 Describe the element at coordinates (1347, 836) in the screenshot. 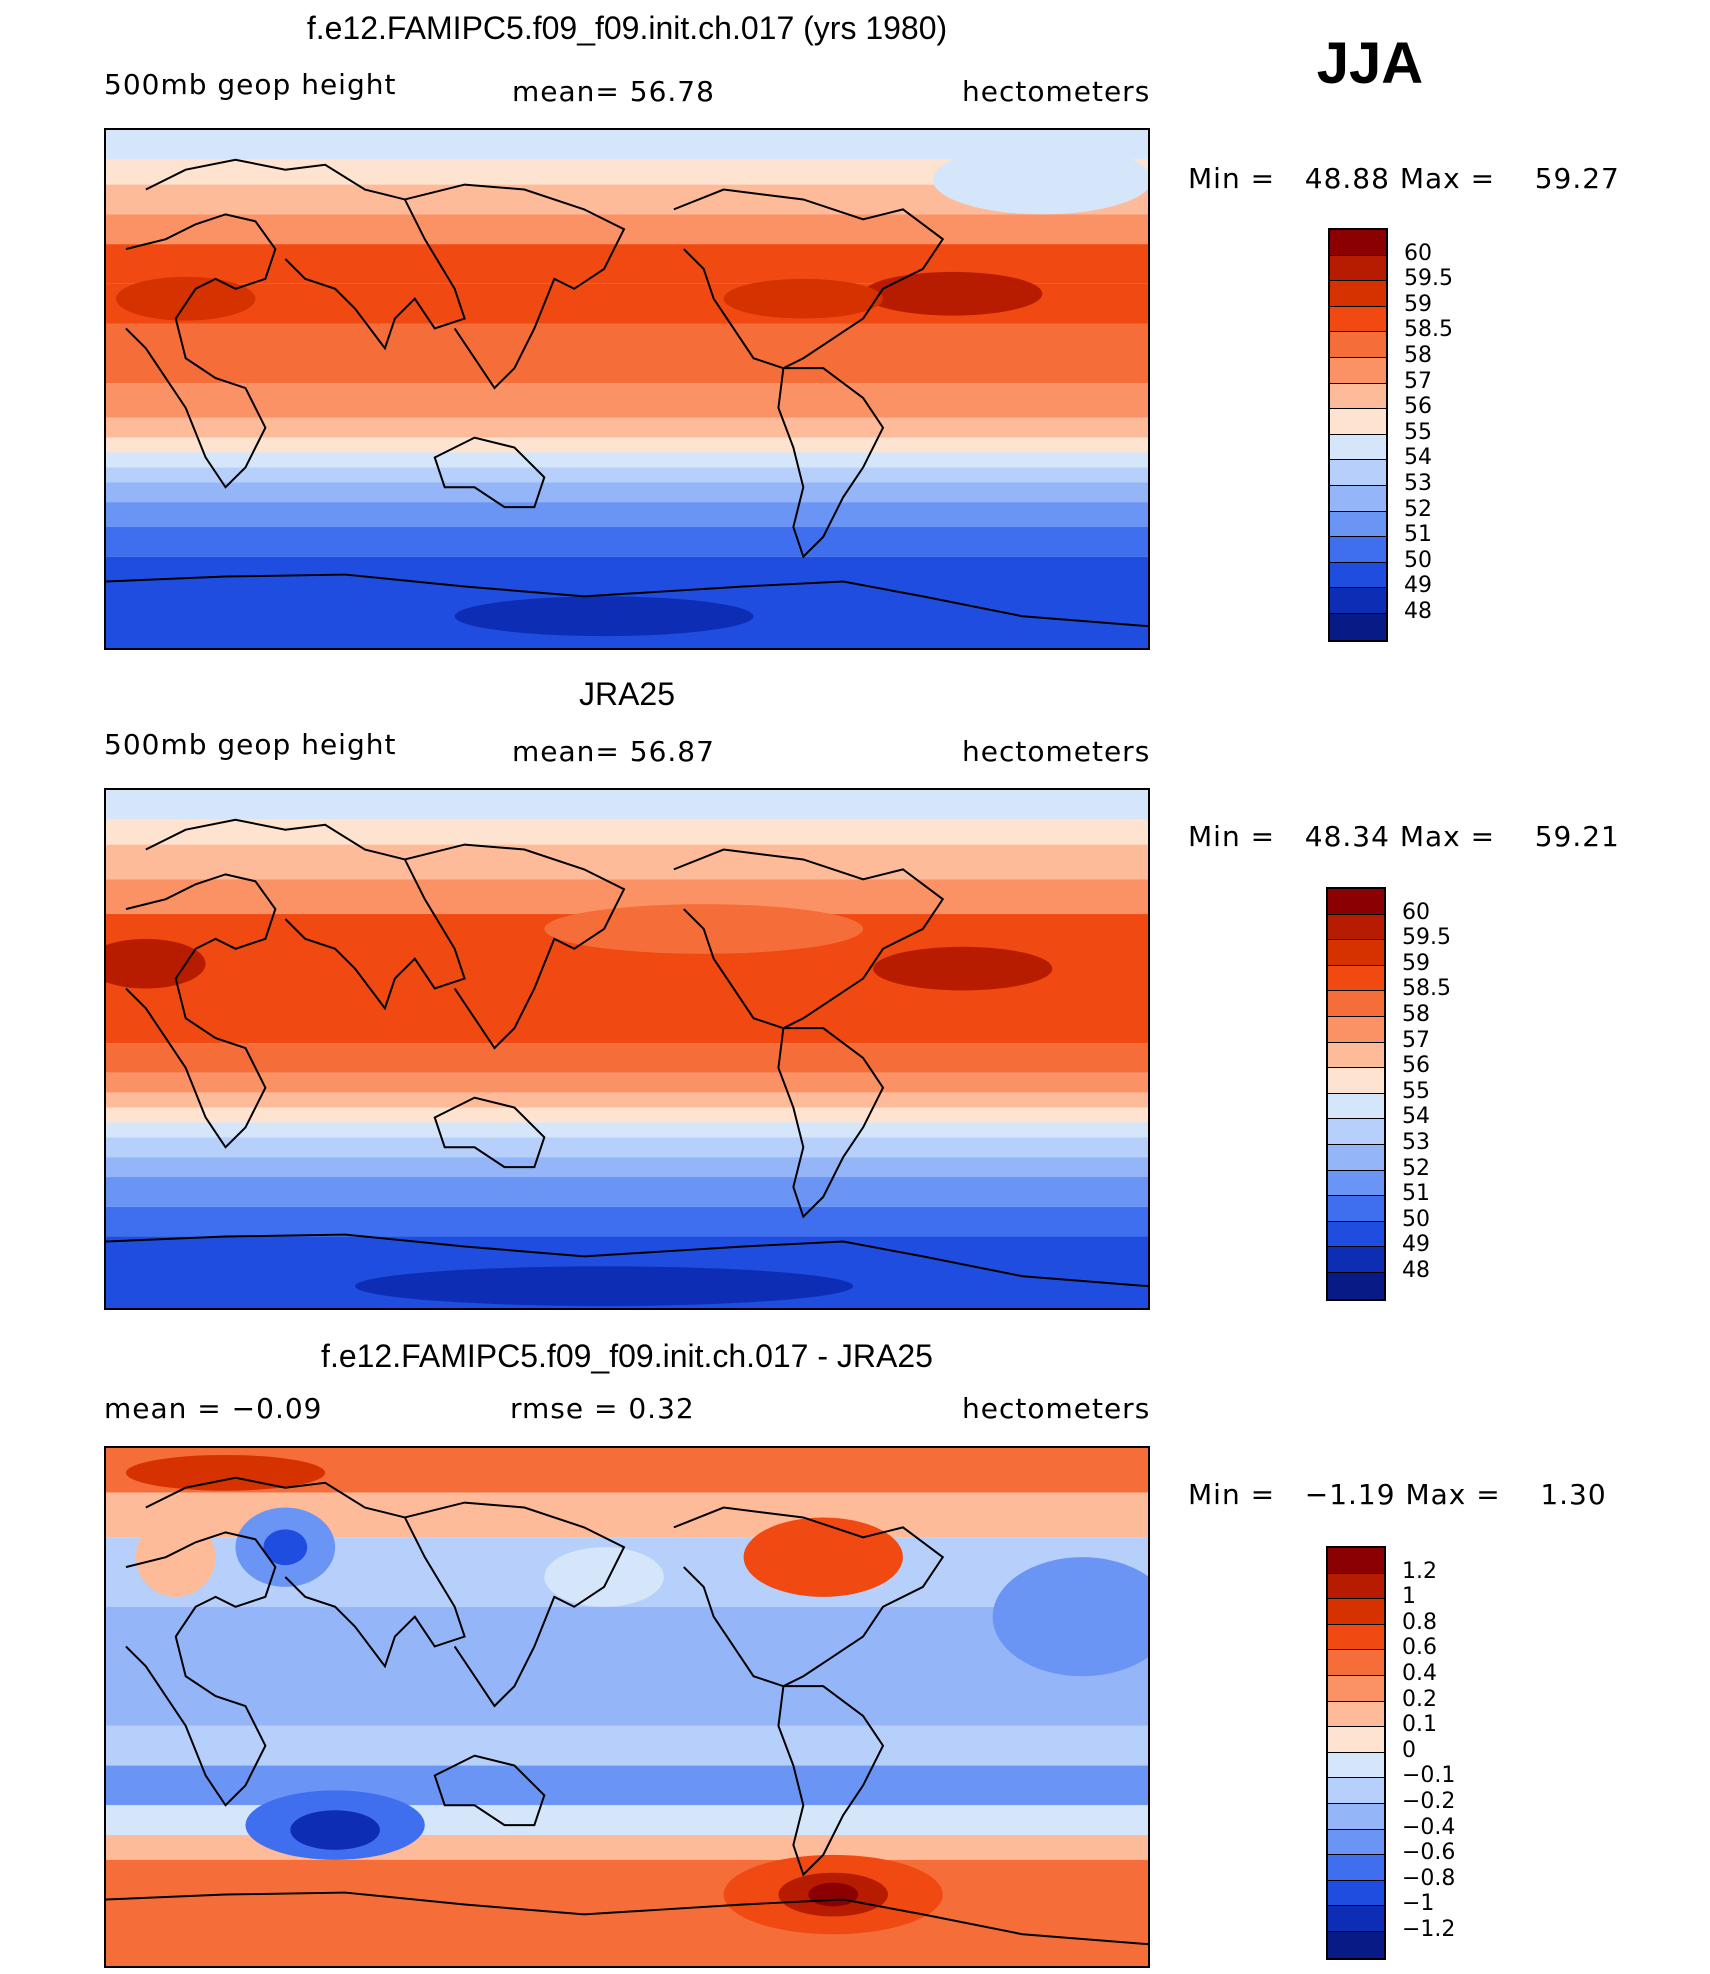

I see `min-value: 48.34` at that location.